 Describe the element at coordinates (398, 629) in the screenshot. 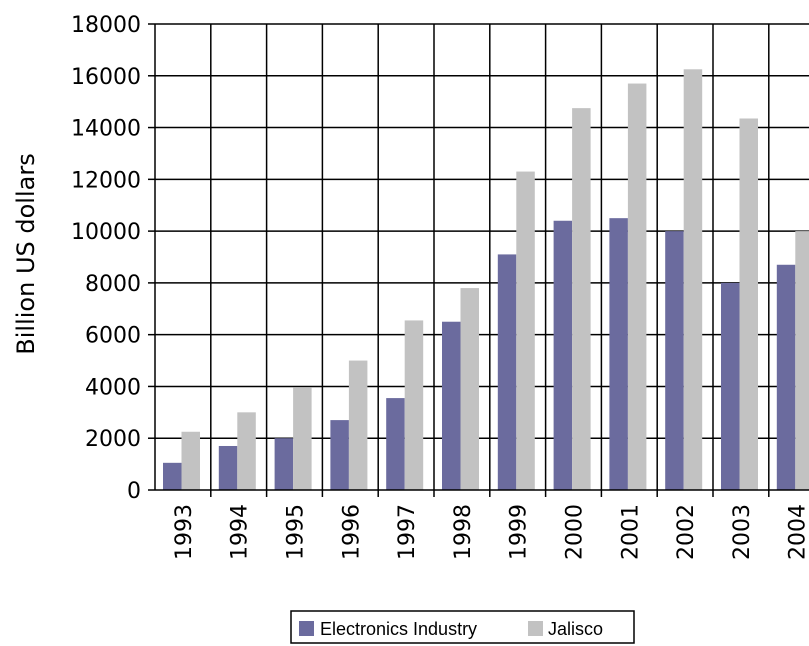

I see `legend-label-electronics-industry: Electronics Industry` at that location.